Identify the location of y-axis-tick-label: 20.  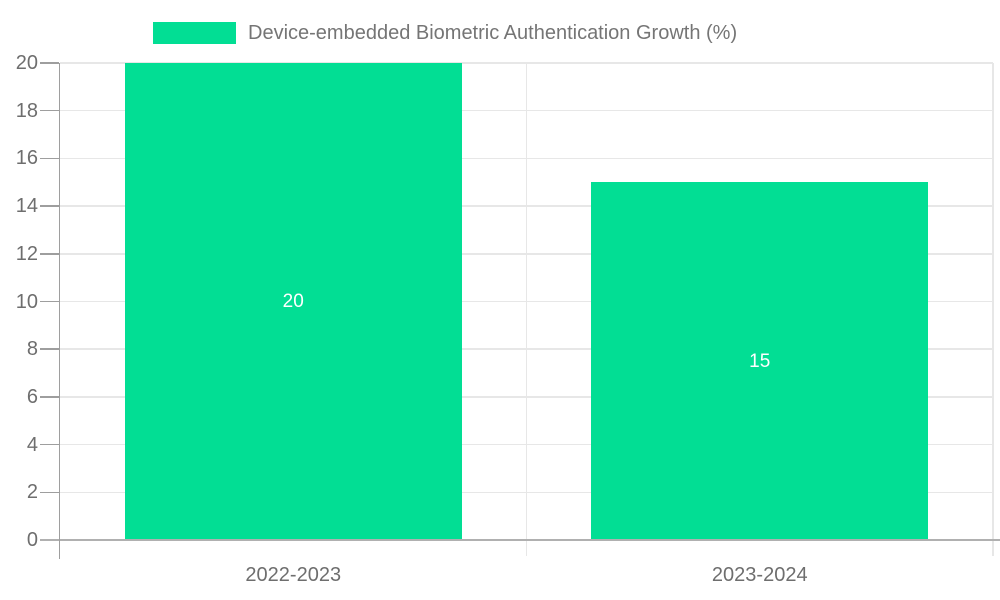
(26, 63).